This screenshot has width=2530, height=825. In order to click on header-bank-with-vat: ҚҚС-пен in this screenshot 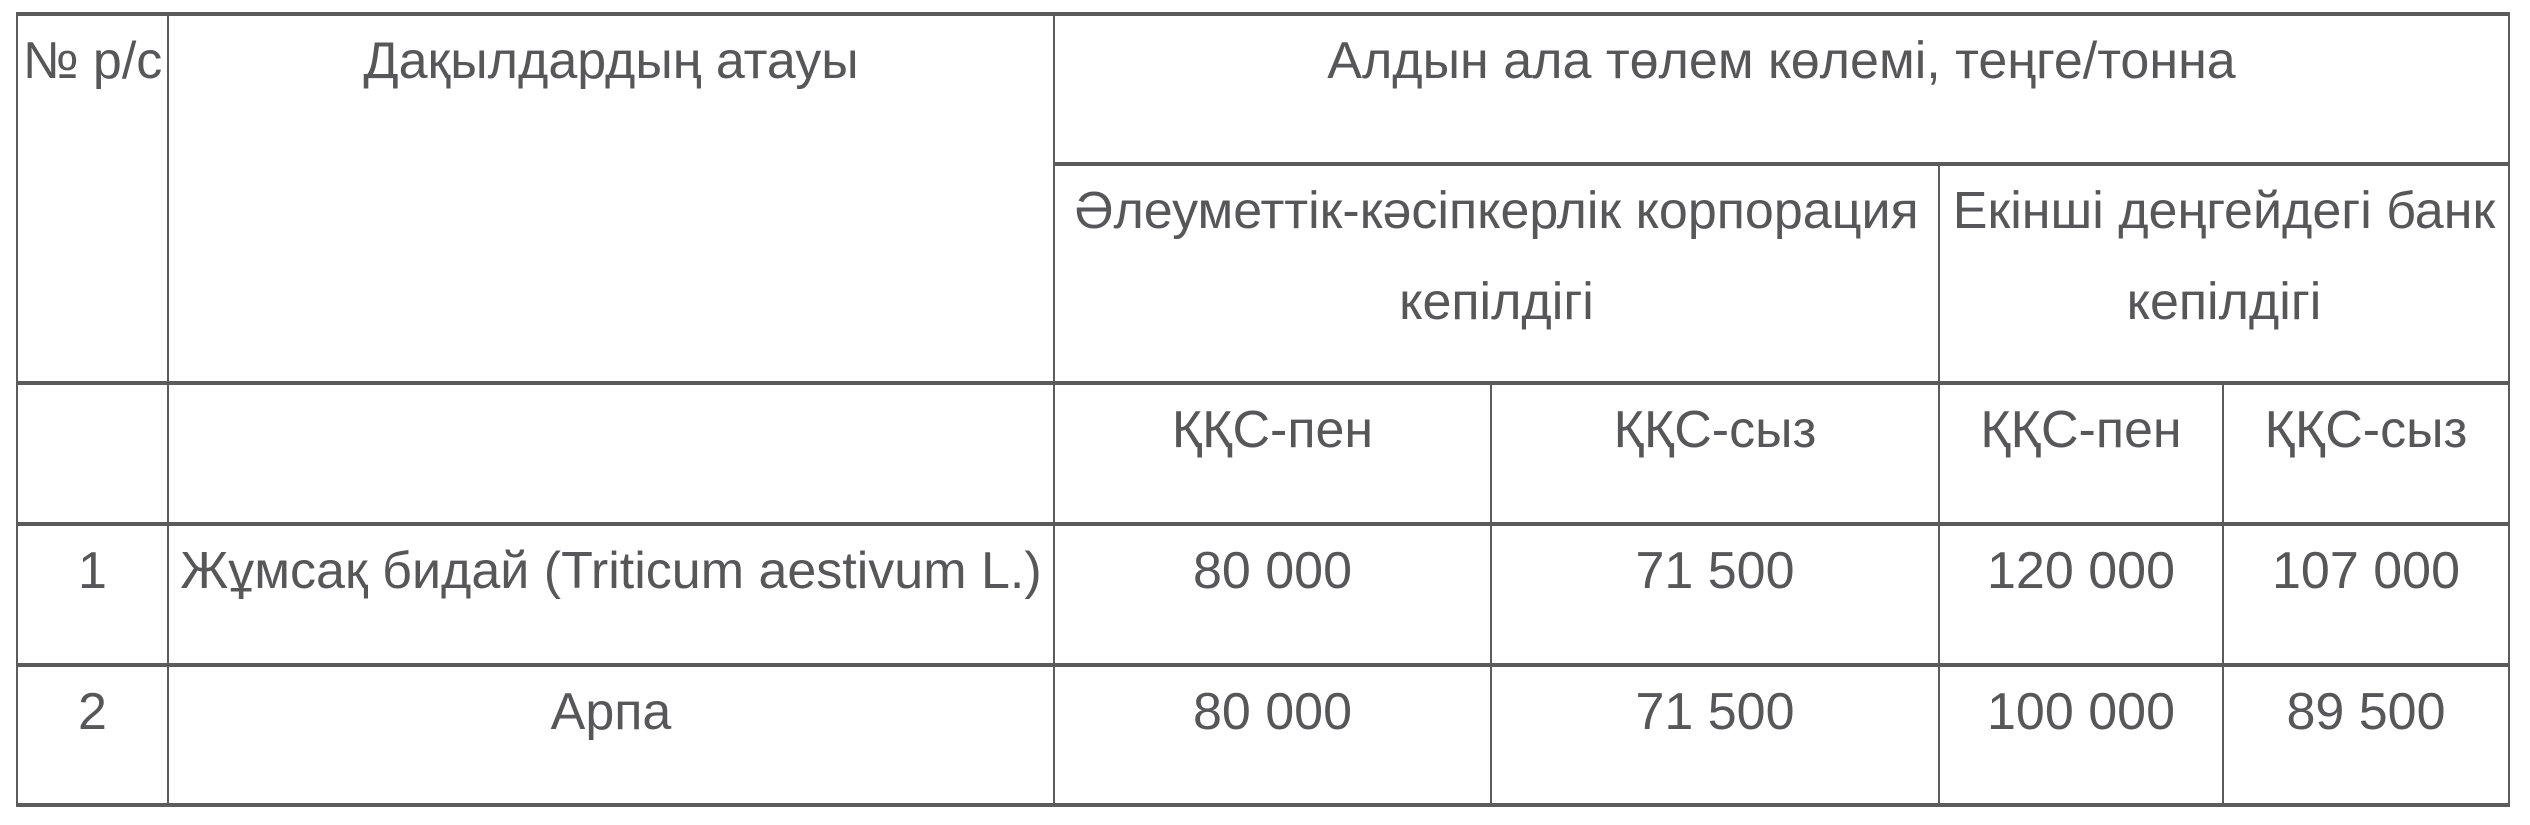, I will do `click(2081, 453)`.